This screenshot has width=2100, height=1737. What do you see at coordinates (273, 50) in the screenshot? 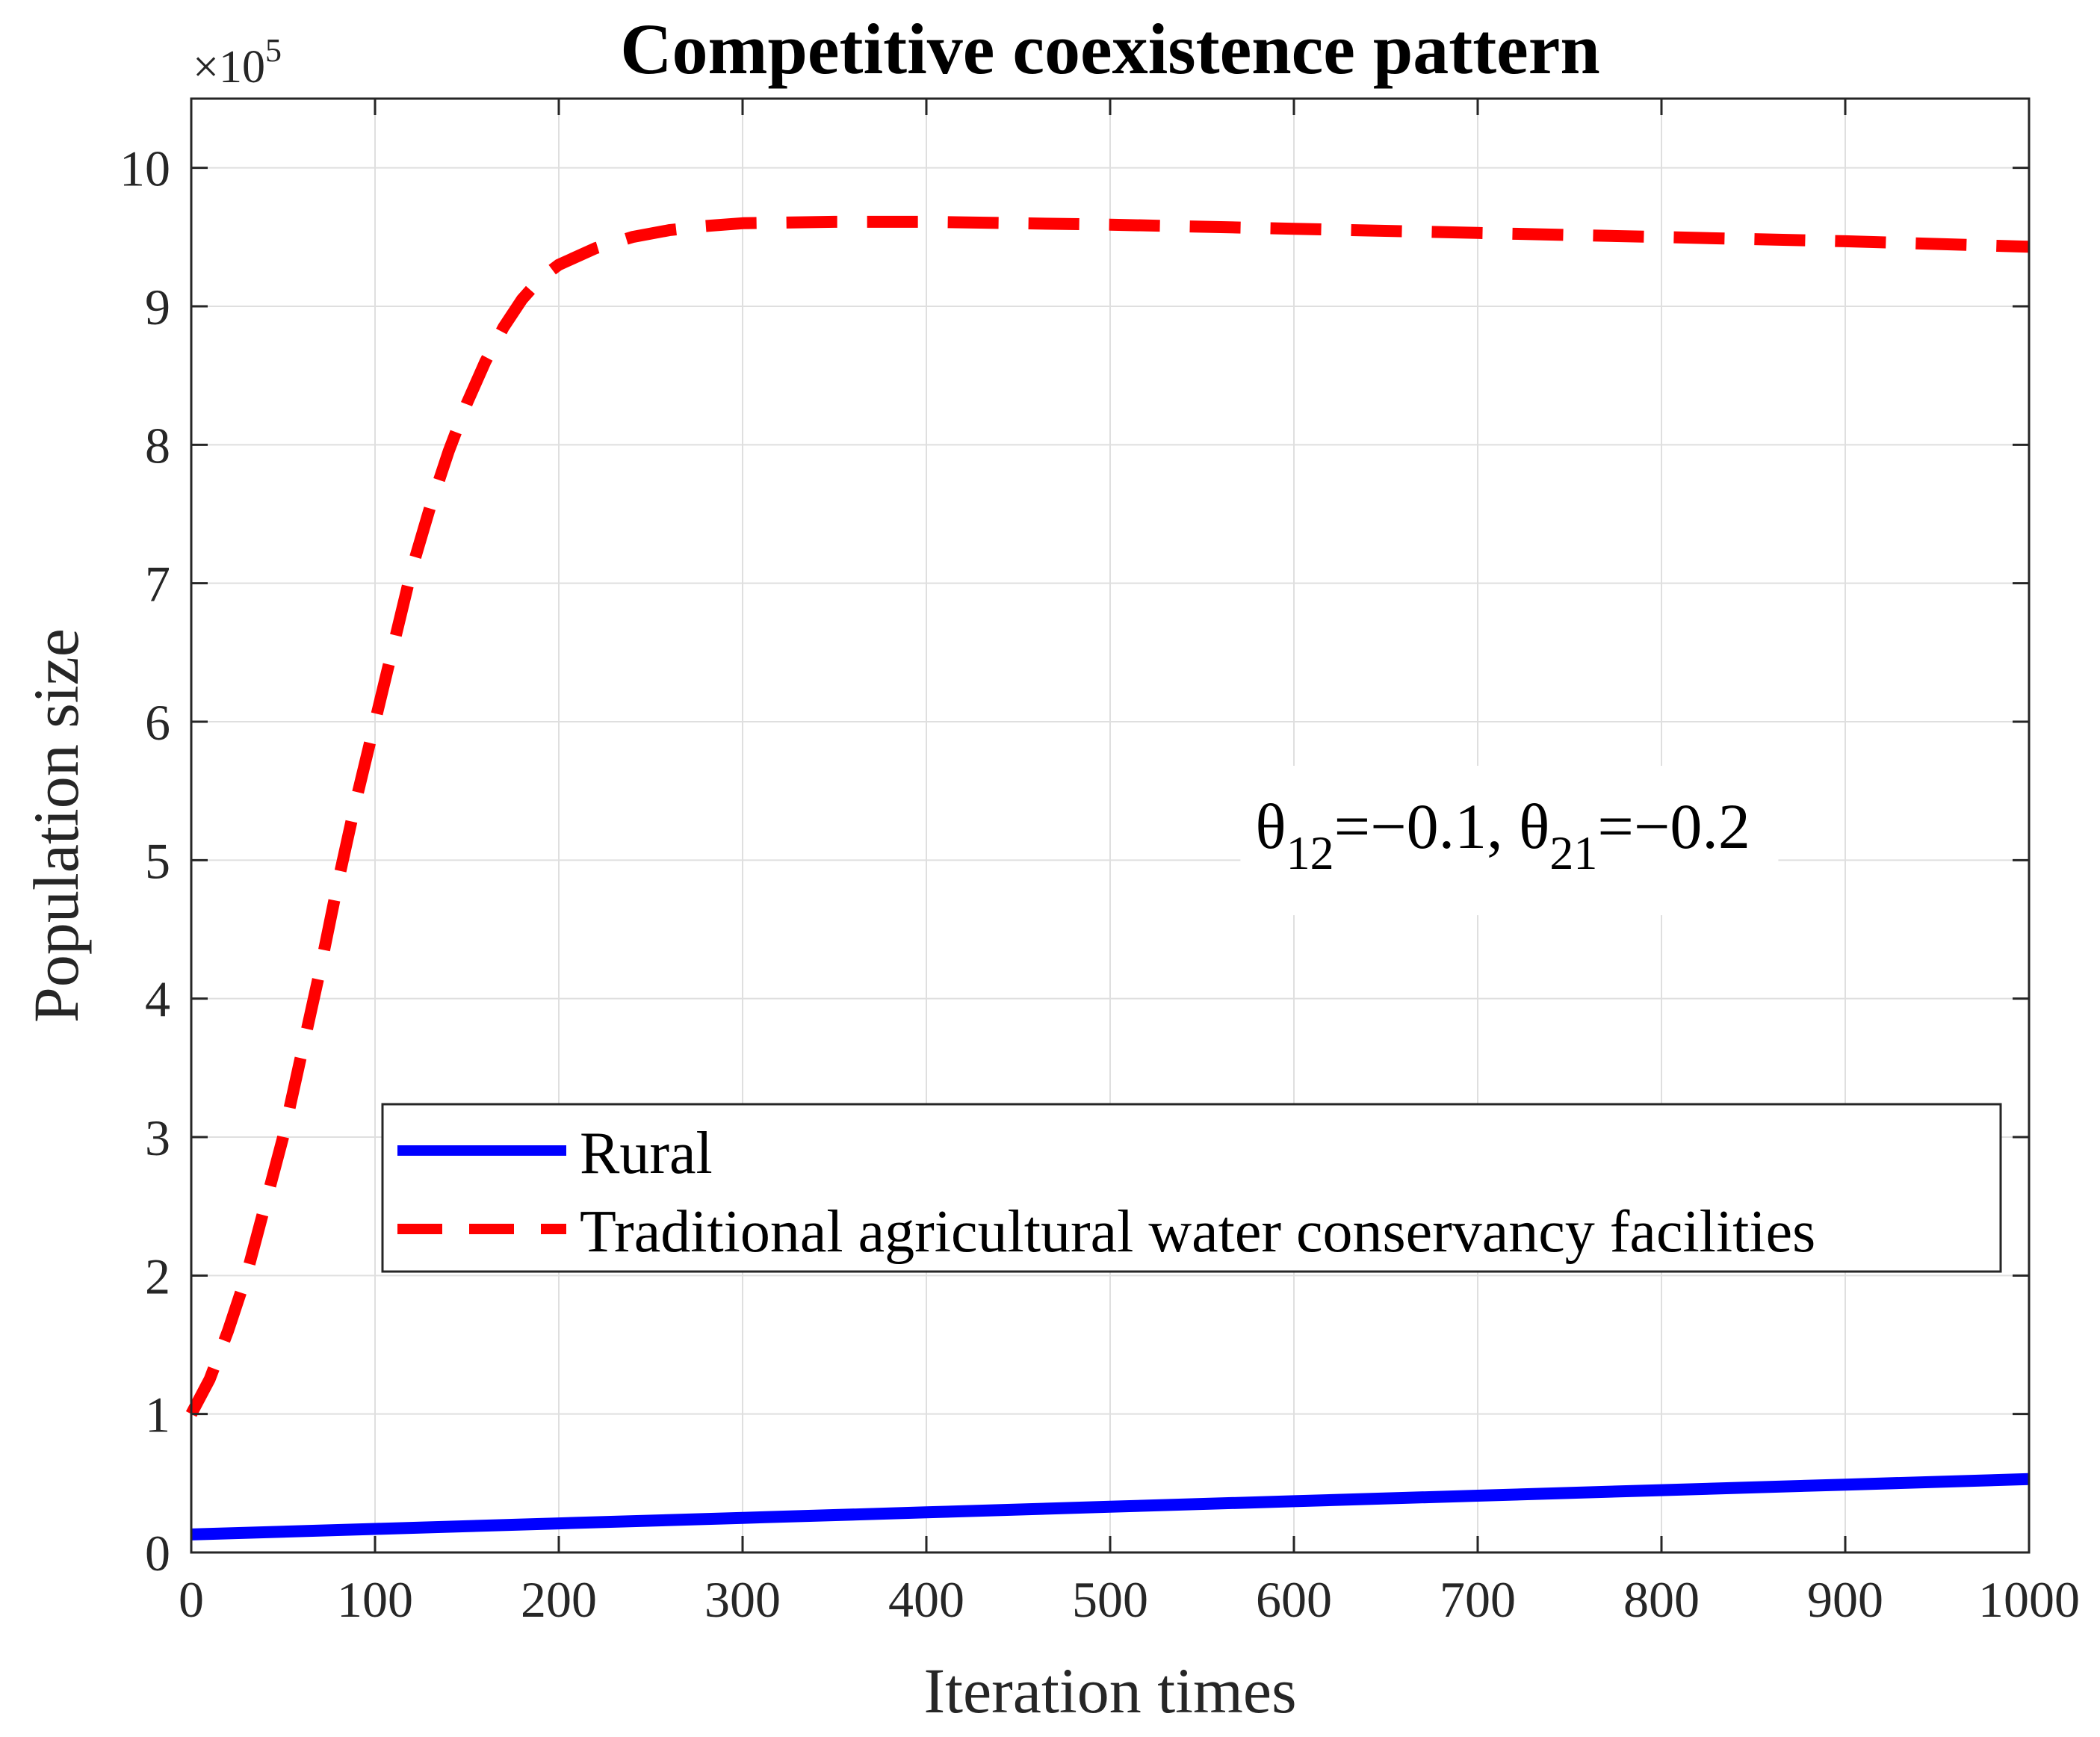
I see `y-exponent-power: 5` at bounding box center [273, 50].